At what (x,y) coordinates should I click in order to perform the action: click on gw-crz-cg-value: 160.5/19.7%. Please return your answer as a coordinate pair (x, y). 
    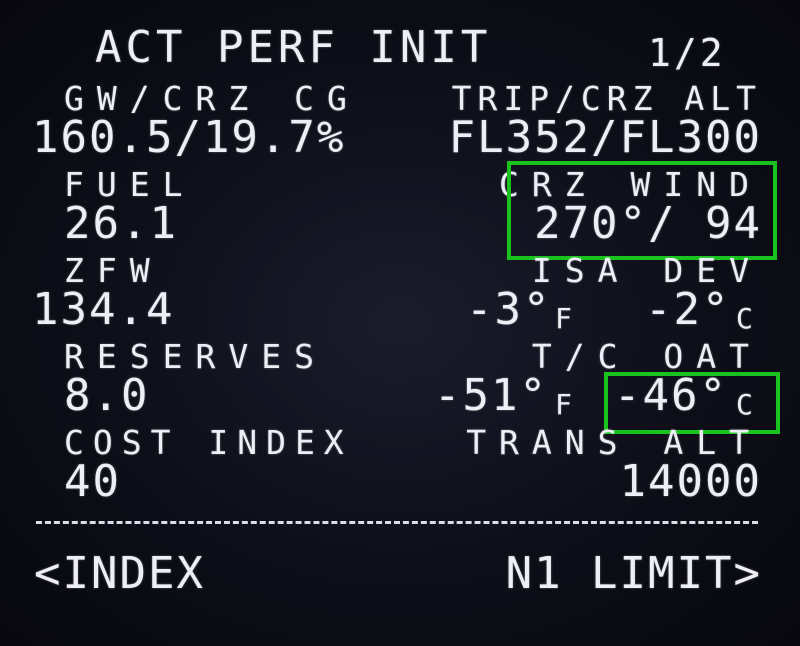
    Looking at the image, I should click on (189, 137).